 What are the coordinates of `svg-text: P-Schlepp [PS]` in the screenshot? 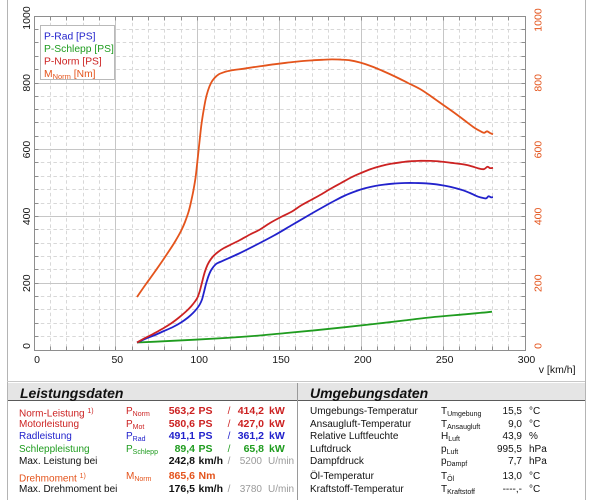 It's located at (79, 49).